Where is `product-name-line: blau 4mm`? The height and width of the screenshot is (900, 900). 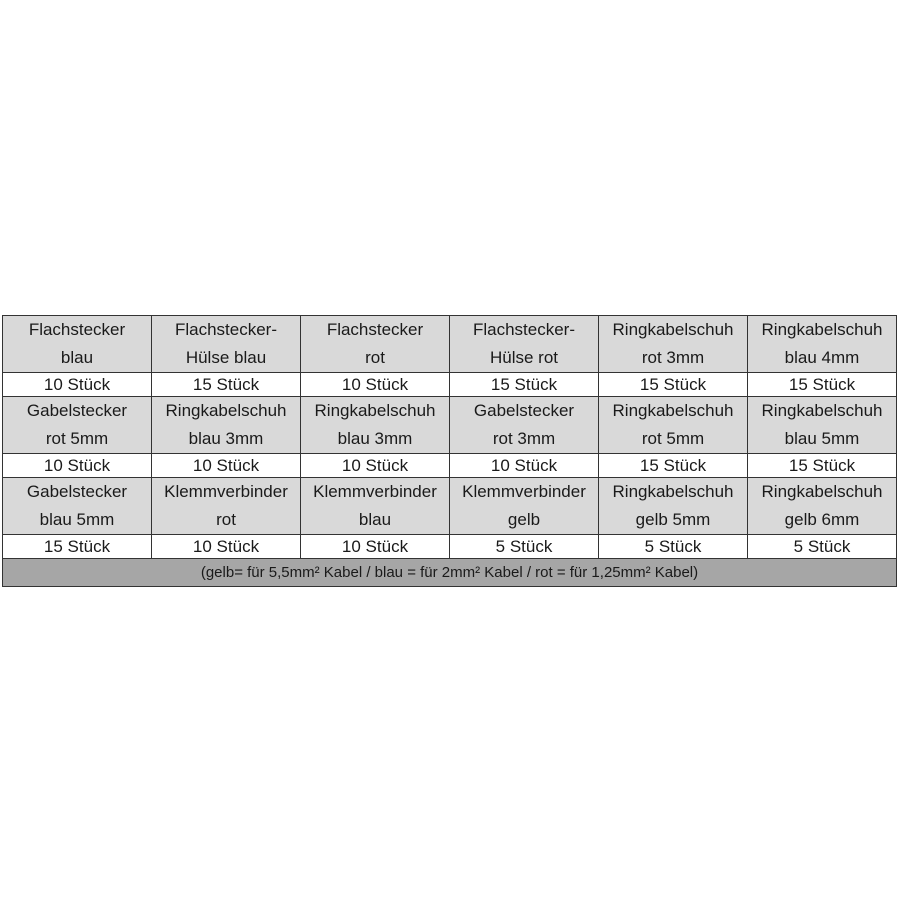
product-name-line: blau 4mm is located at coordinates (822, 357).